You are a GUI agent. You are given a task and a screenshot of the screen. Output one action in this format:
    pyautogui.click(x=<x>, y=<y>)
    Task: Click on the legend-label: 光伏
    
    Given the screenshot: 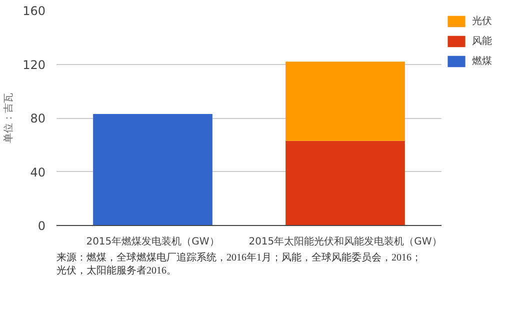 What is the action you would take?
    pyautogui.click(x=482, y=21)
    